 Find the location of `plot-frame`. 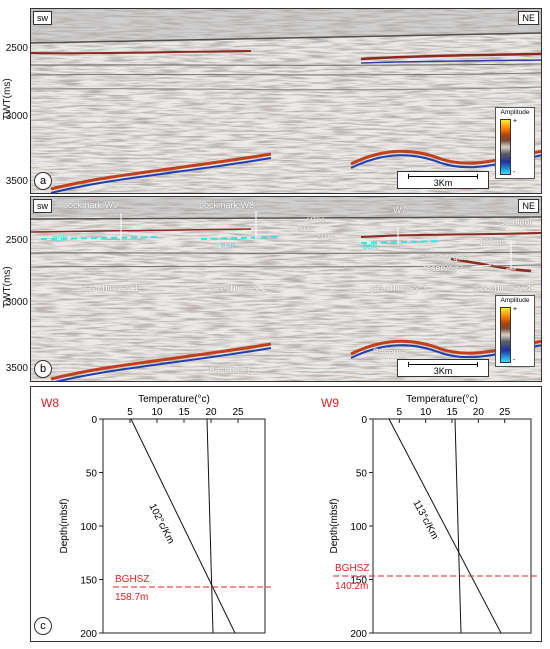

plot-frame is located at coordinates (452, 526).